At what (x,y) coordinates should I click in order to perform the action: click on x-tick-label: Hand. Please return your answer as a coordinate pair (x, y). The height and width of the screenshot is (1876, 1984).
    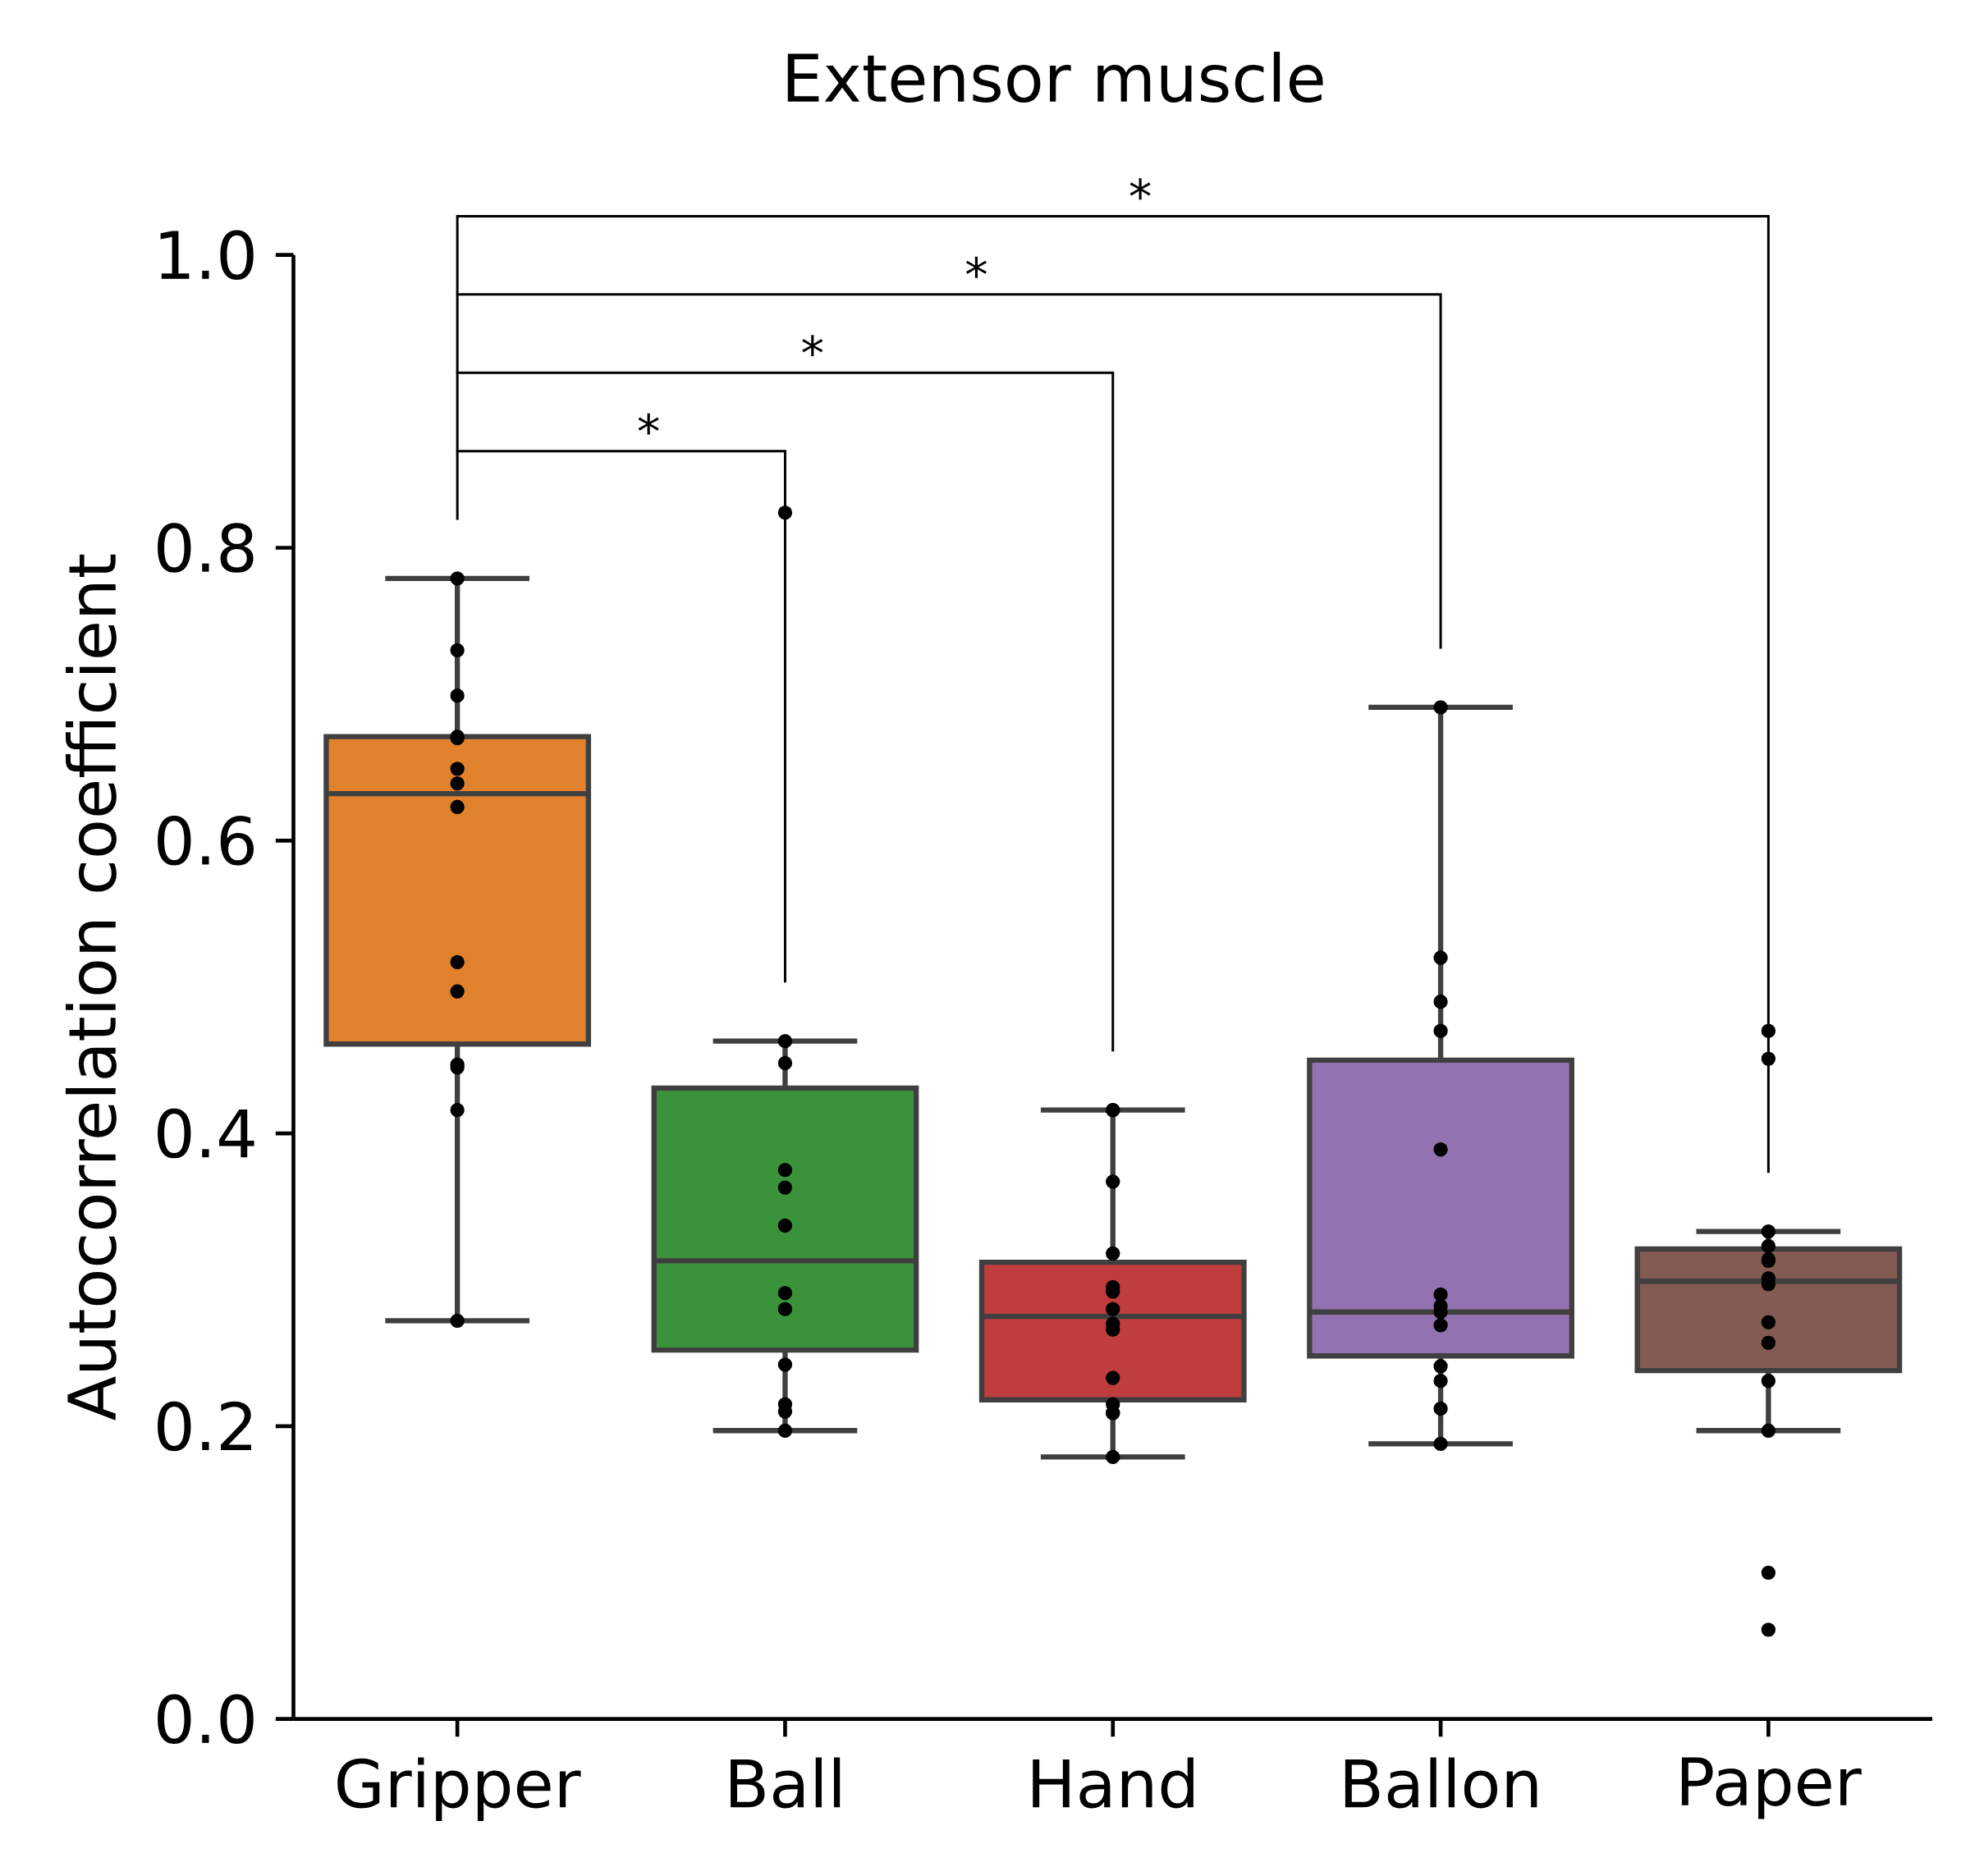
    Looking at the image, I should click on (1113, 1783).